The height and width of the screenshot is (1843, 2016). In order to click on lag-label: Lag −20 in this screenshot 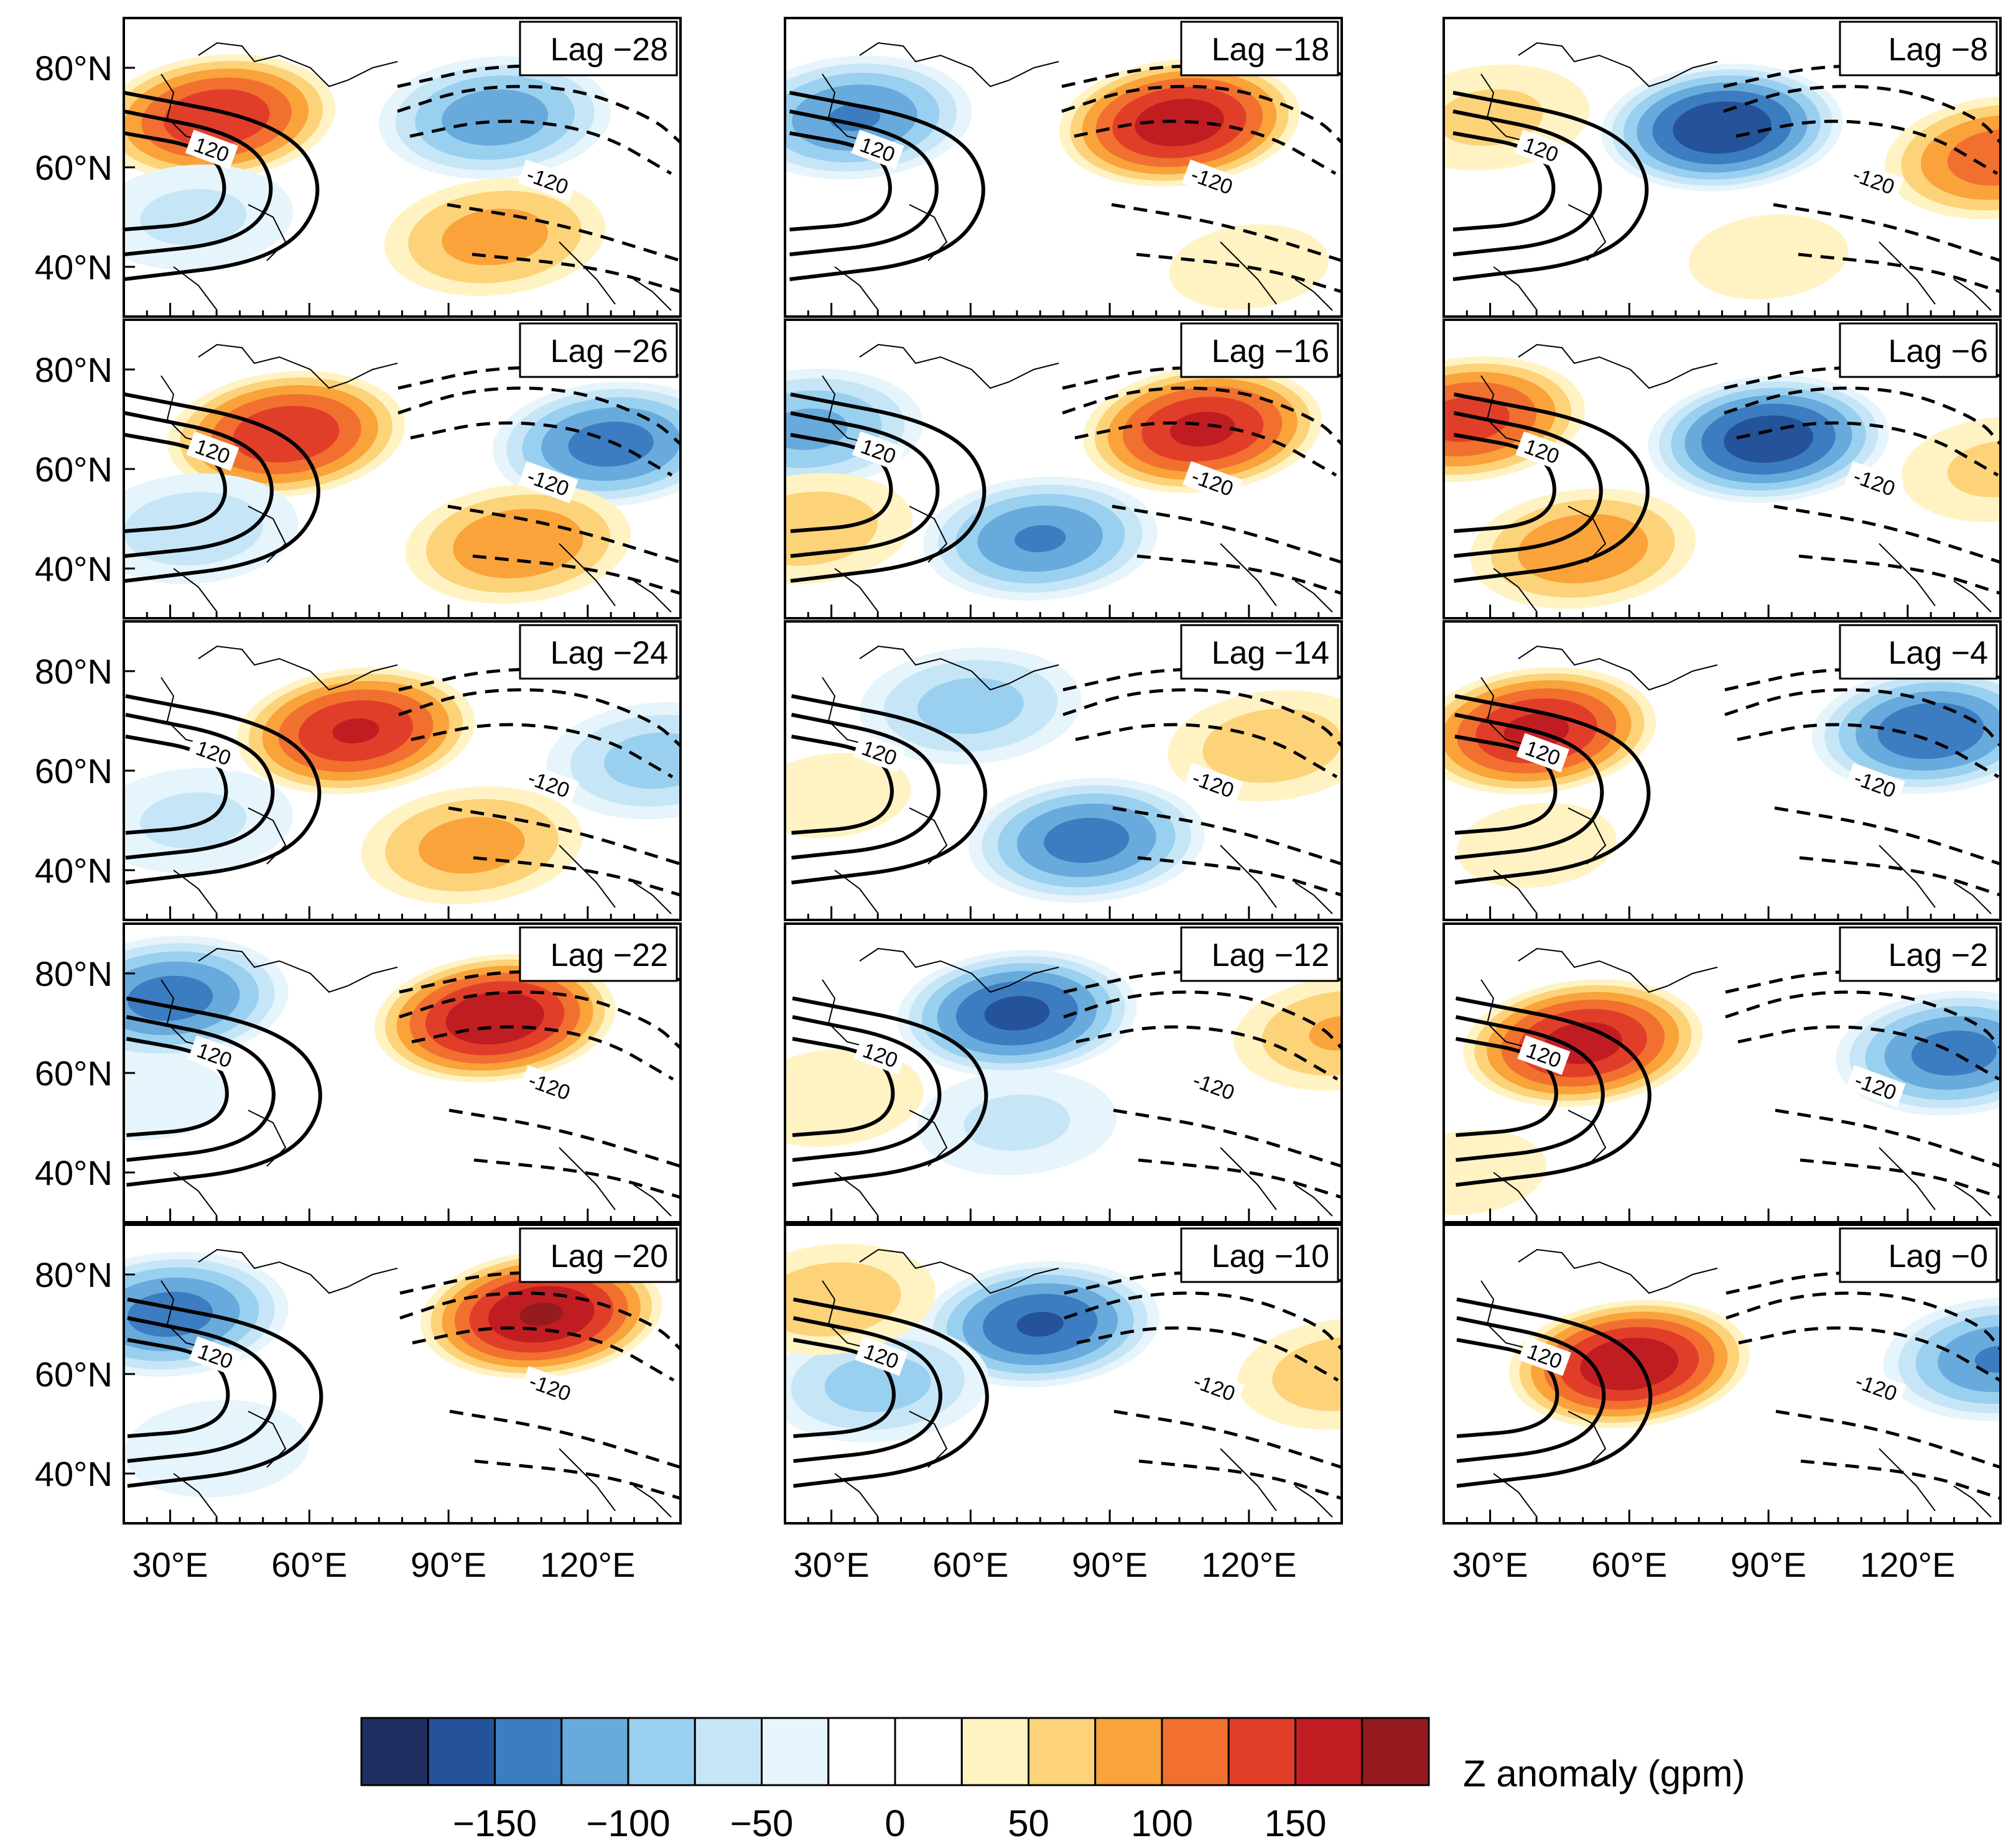, I will do `click(598, 1255)`.